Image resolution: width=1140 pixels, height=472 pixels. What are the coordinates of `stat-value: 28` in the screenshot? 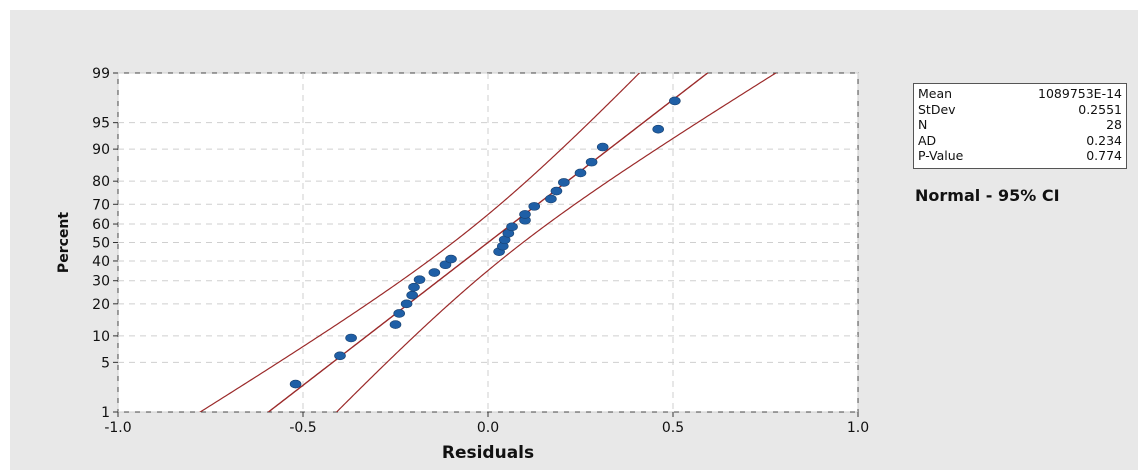 It's located at (1114, 124).